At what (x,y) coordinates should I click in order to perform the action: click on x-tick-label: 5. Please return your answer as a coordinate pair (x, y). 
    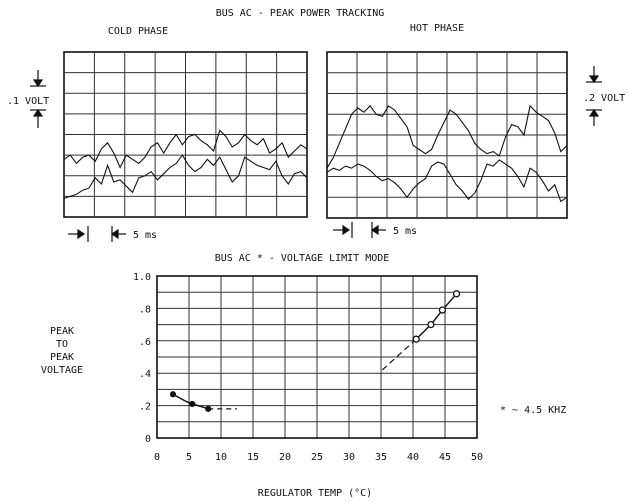
    Looking at the image, I should click on (189, 457).